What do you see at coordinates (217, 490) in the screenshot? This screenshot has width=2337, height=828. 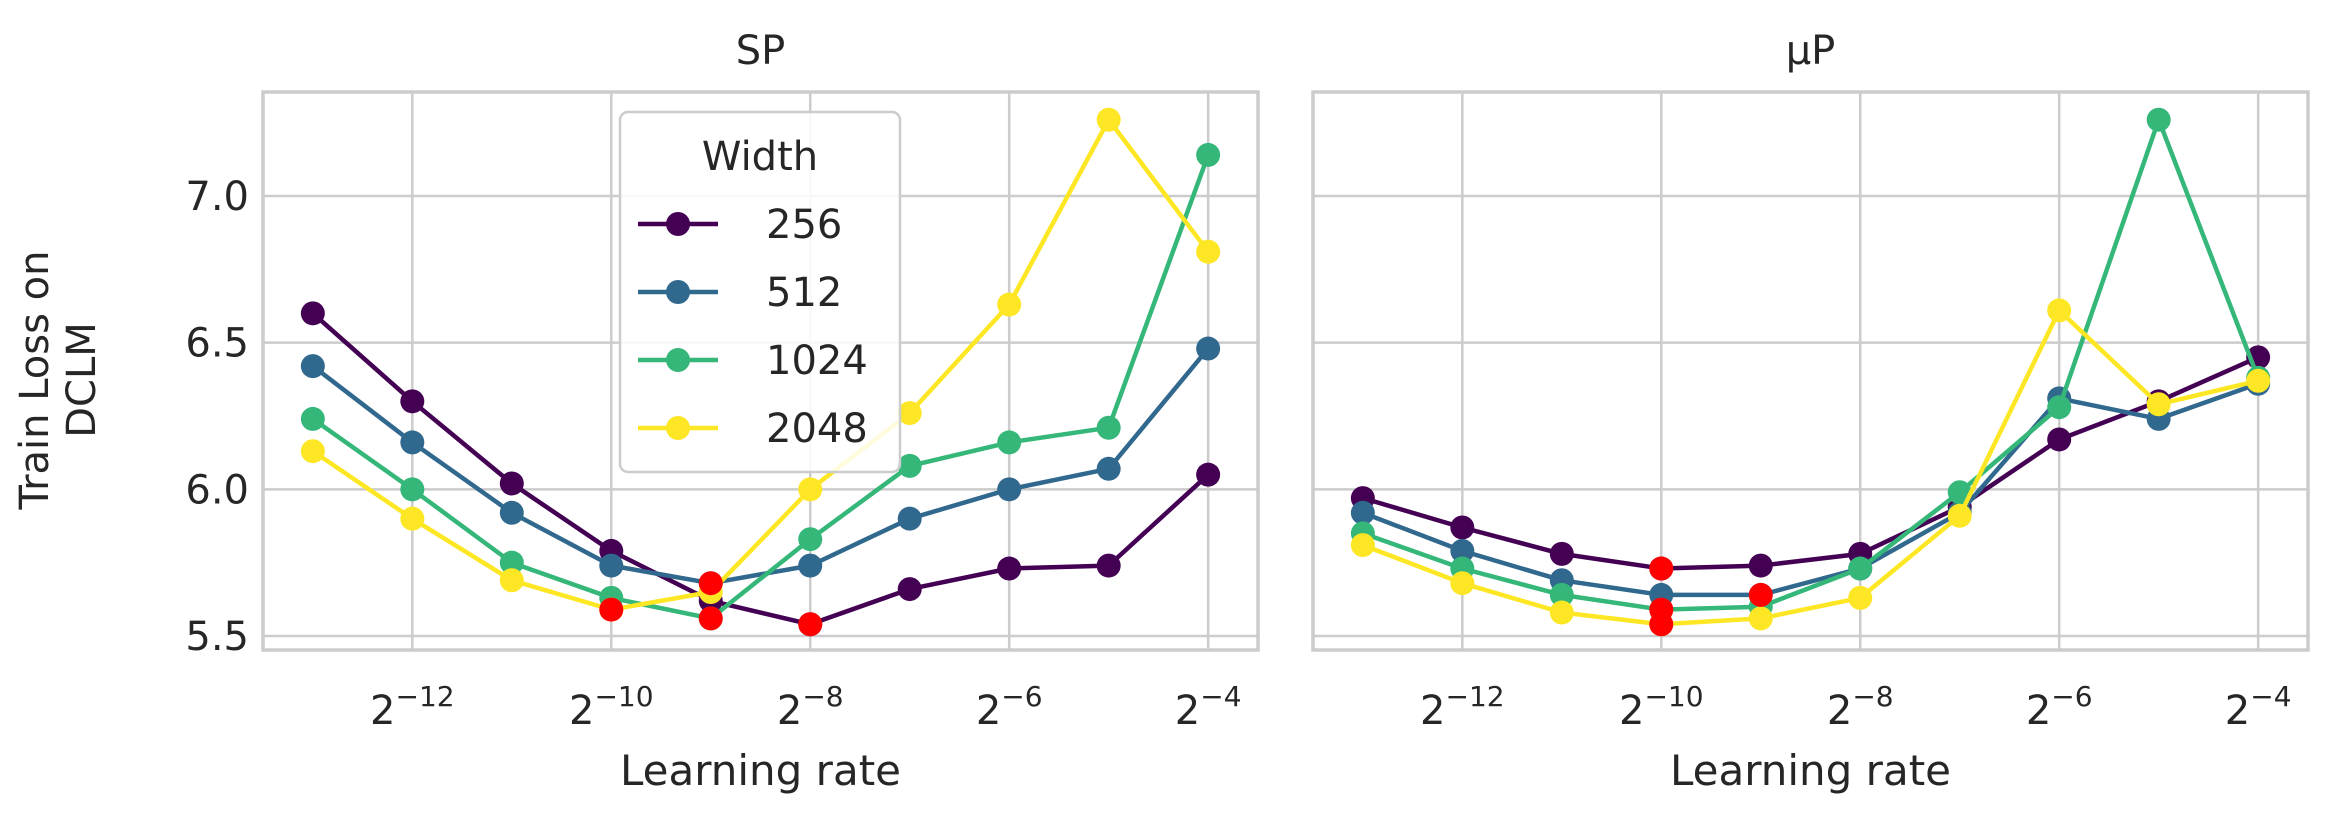 I see `y-tick-label: 6.0` at bounding box center [217, 490].